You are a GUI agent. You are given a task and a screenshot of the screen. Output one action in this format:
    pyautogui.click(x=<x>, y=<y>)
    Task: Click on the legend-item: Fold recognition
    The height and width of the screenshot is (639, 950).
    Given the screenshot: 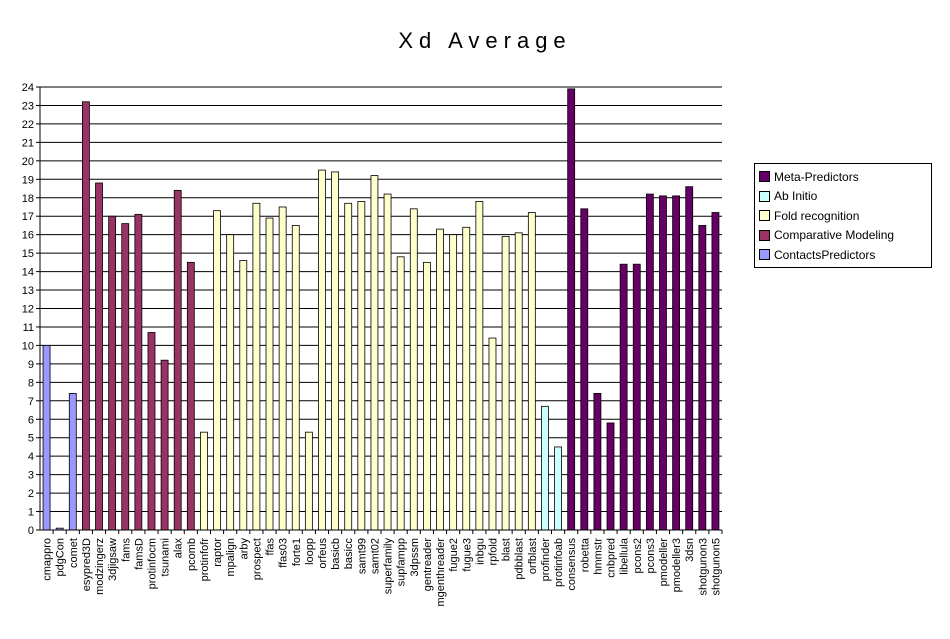 What is the action you would take?
    pyautogui.click(x=843, y=216)
    